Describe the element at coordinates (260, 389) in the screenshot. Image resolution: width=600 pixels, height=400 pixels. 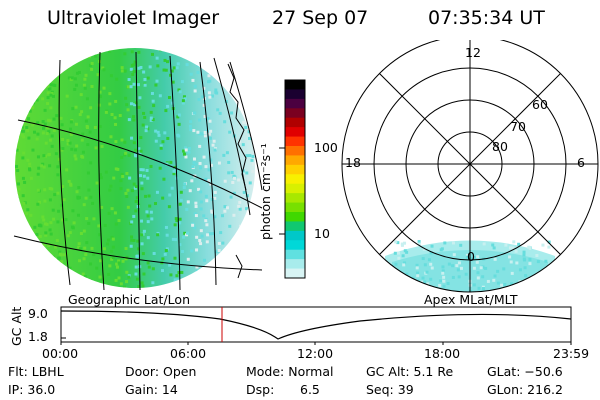
I see `dsp-label: Dsp:` at that location.